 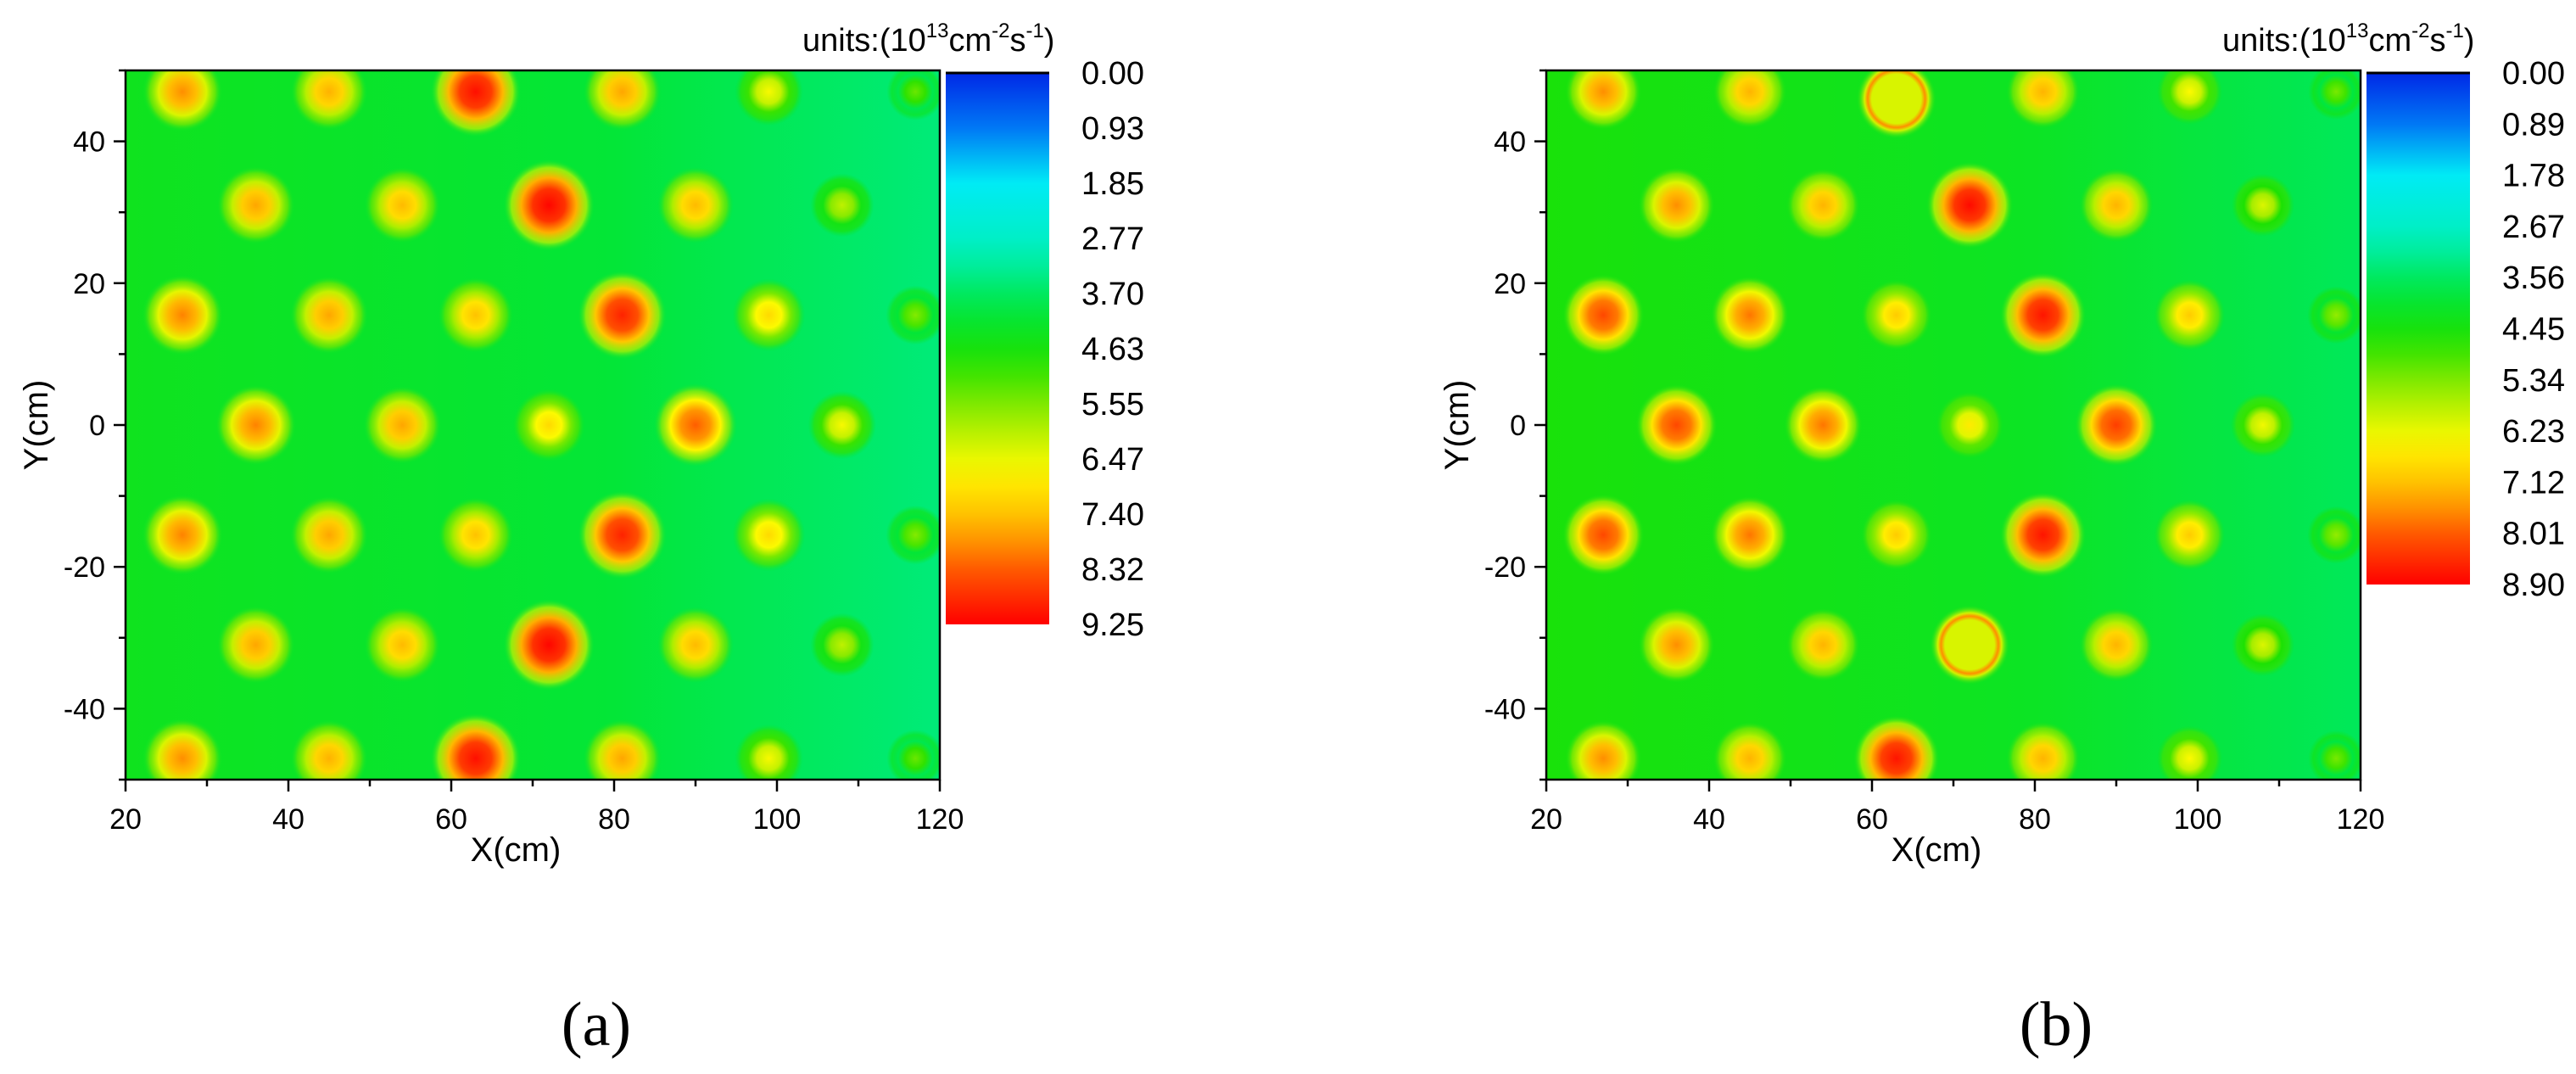 I want to click on colorbar, so click(x=997, y=348).